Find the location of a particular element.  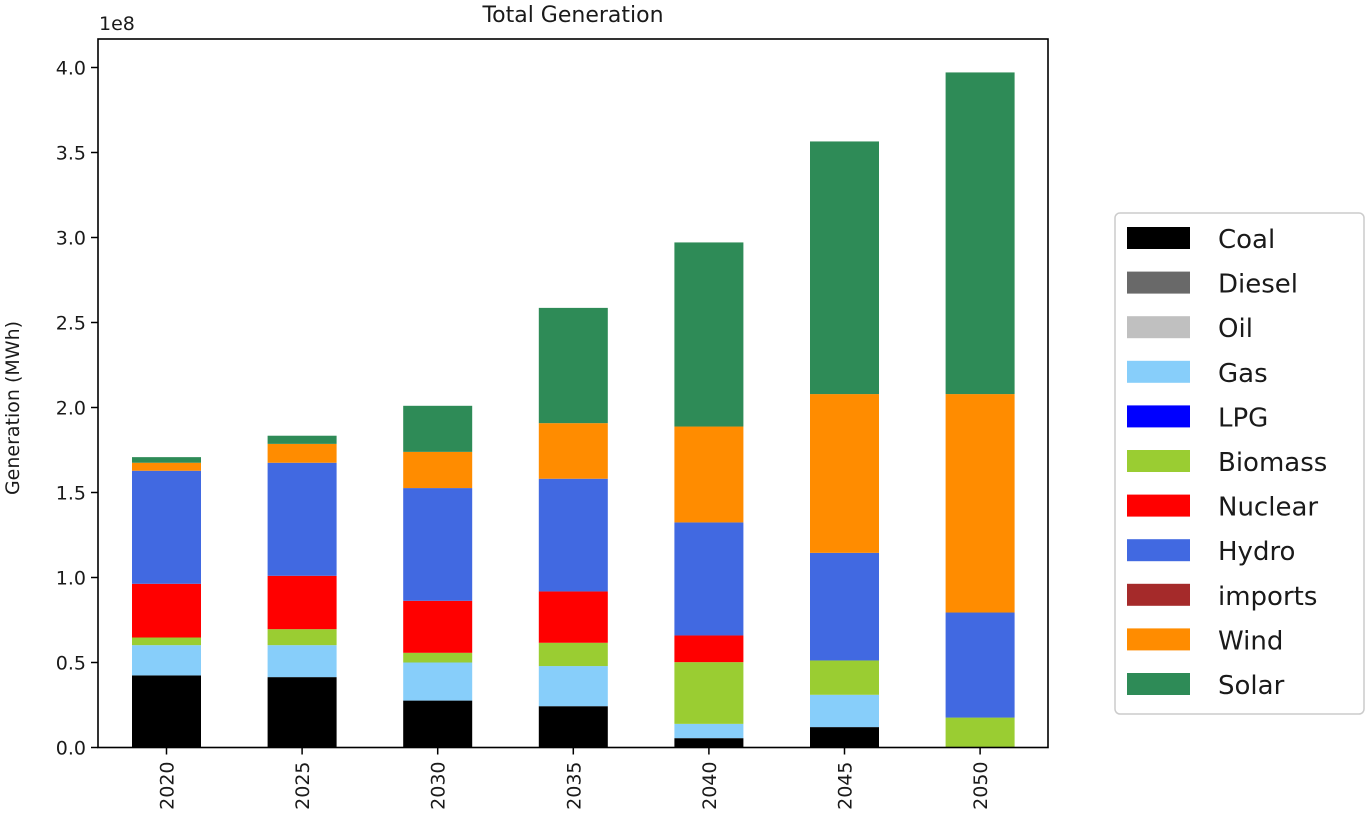

bar-segment-coal-2045 is located at coordinates (844, 737).